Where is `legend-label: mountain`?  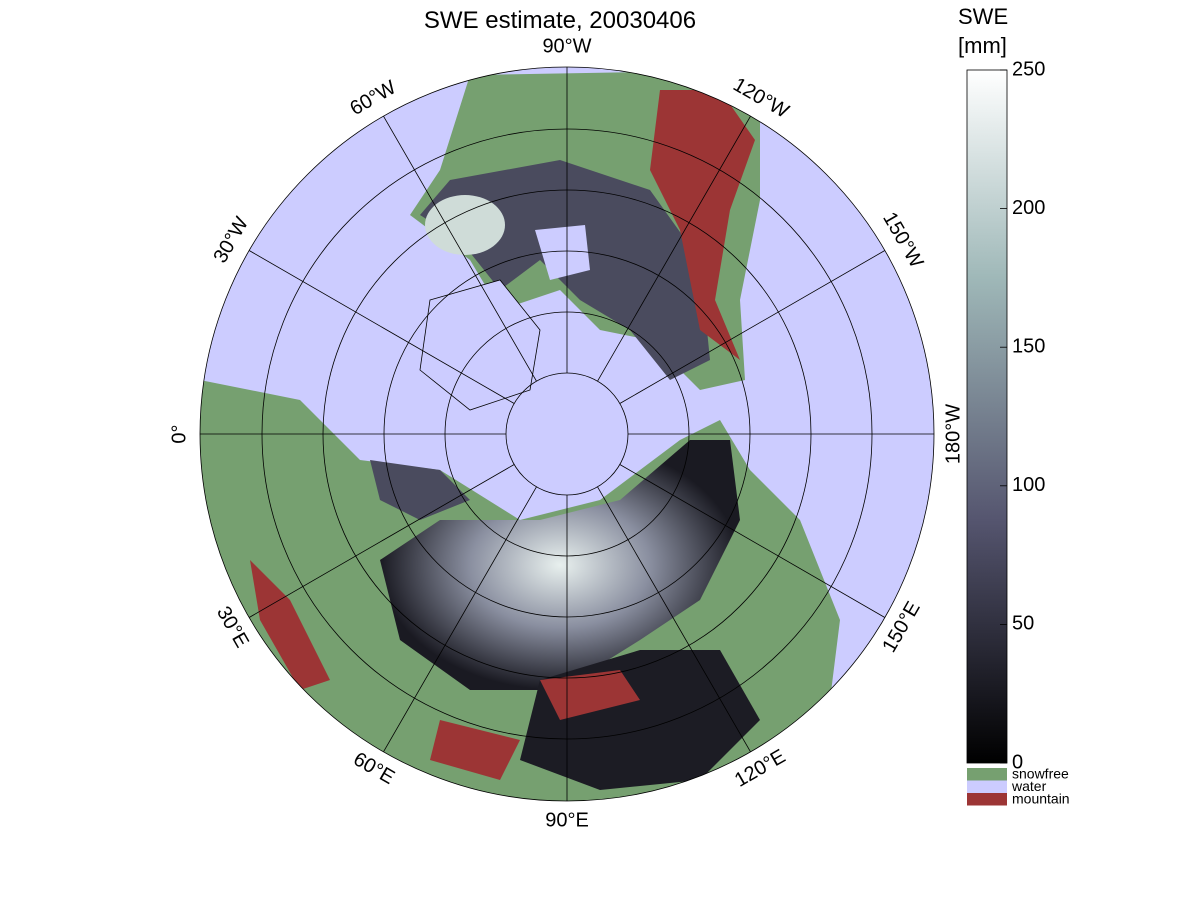
legend-label: mountain is located at coordinates (1041, 799).